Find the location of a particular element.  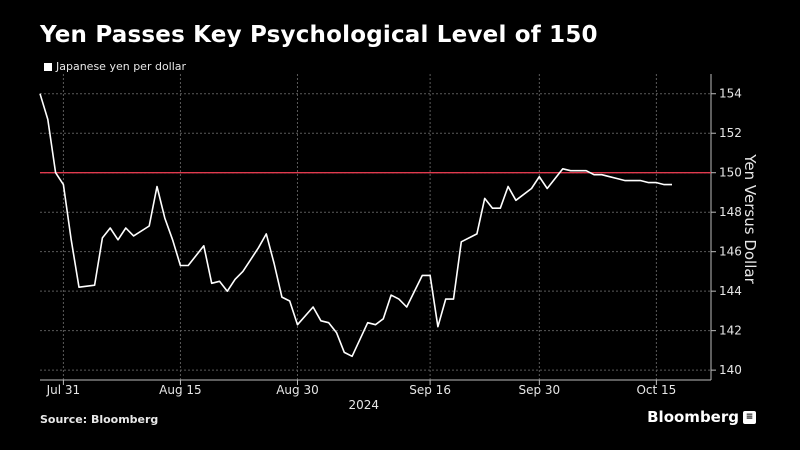

x-tick-label: Oct 15 is located at coordinates (656, 390).